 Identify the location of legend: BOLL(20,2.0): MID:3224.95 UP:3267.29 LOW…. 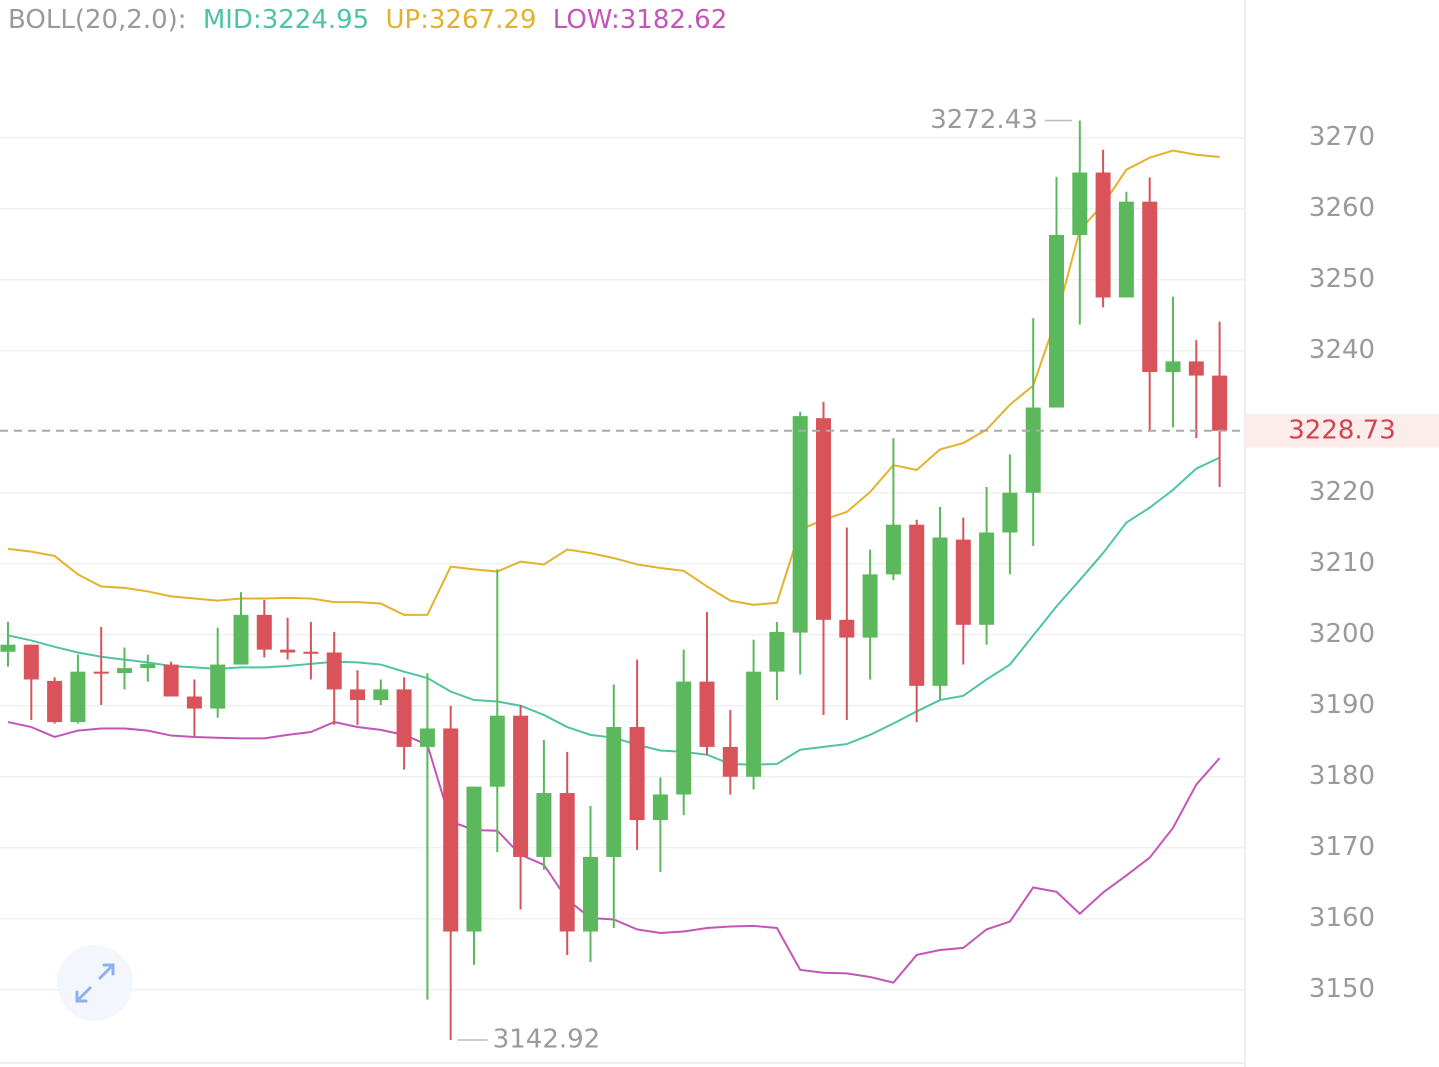
(367, 20).